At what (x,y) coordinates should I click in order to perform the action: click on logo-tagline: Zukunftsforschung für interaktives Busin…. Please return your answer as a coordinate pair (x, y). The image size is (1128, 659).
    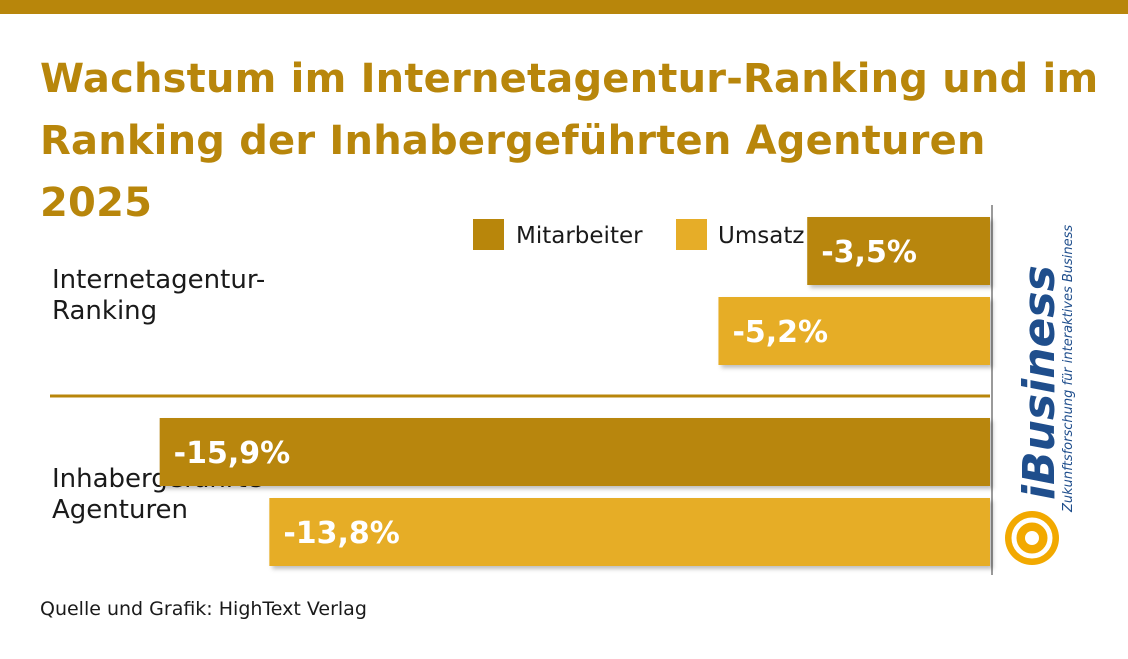
    Looking at the image, I should click on (1068, 369).